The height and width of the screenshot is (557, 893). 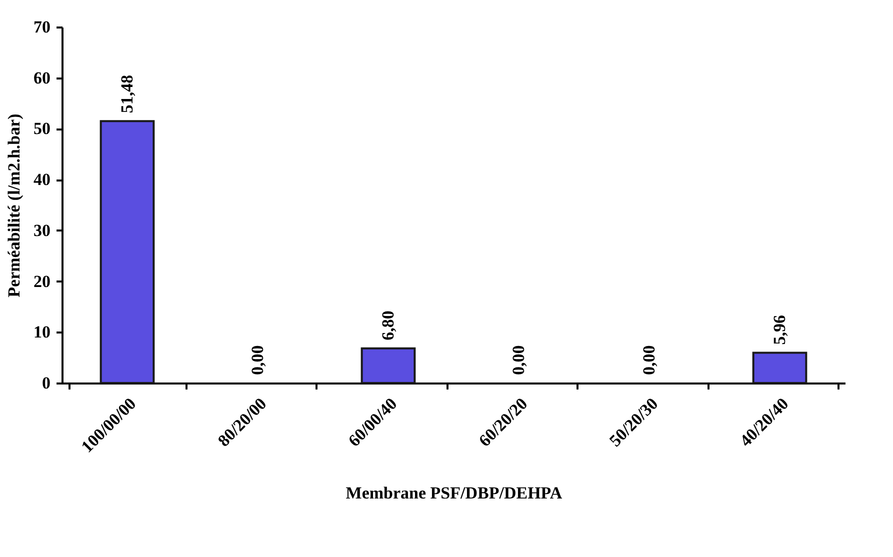 What do you see at coordinates (454, 493) in the screenshot?
I see `x-axis-title: Membrane PSF/DBP/DEHPA` at bounding box center [454, 493].